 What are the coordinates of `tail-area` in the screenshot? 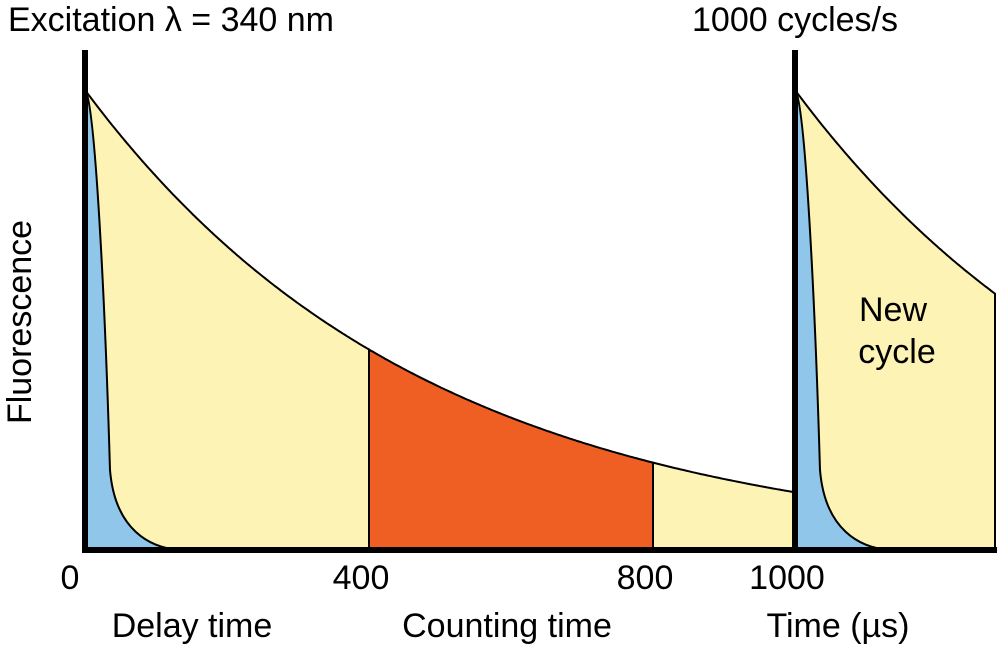 It's located at (724, 506).